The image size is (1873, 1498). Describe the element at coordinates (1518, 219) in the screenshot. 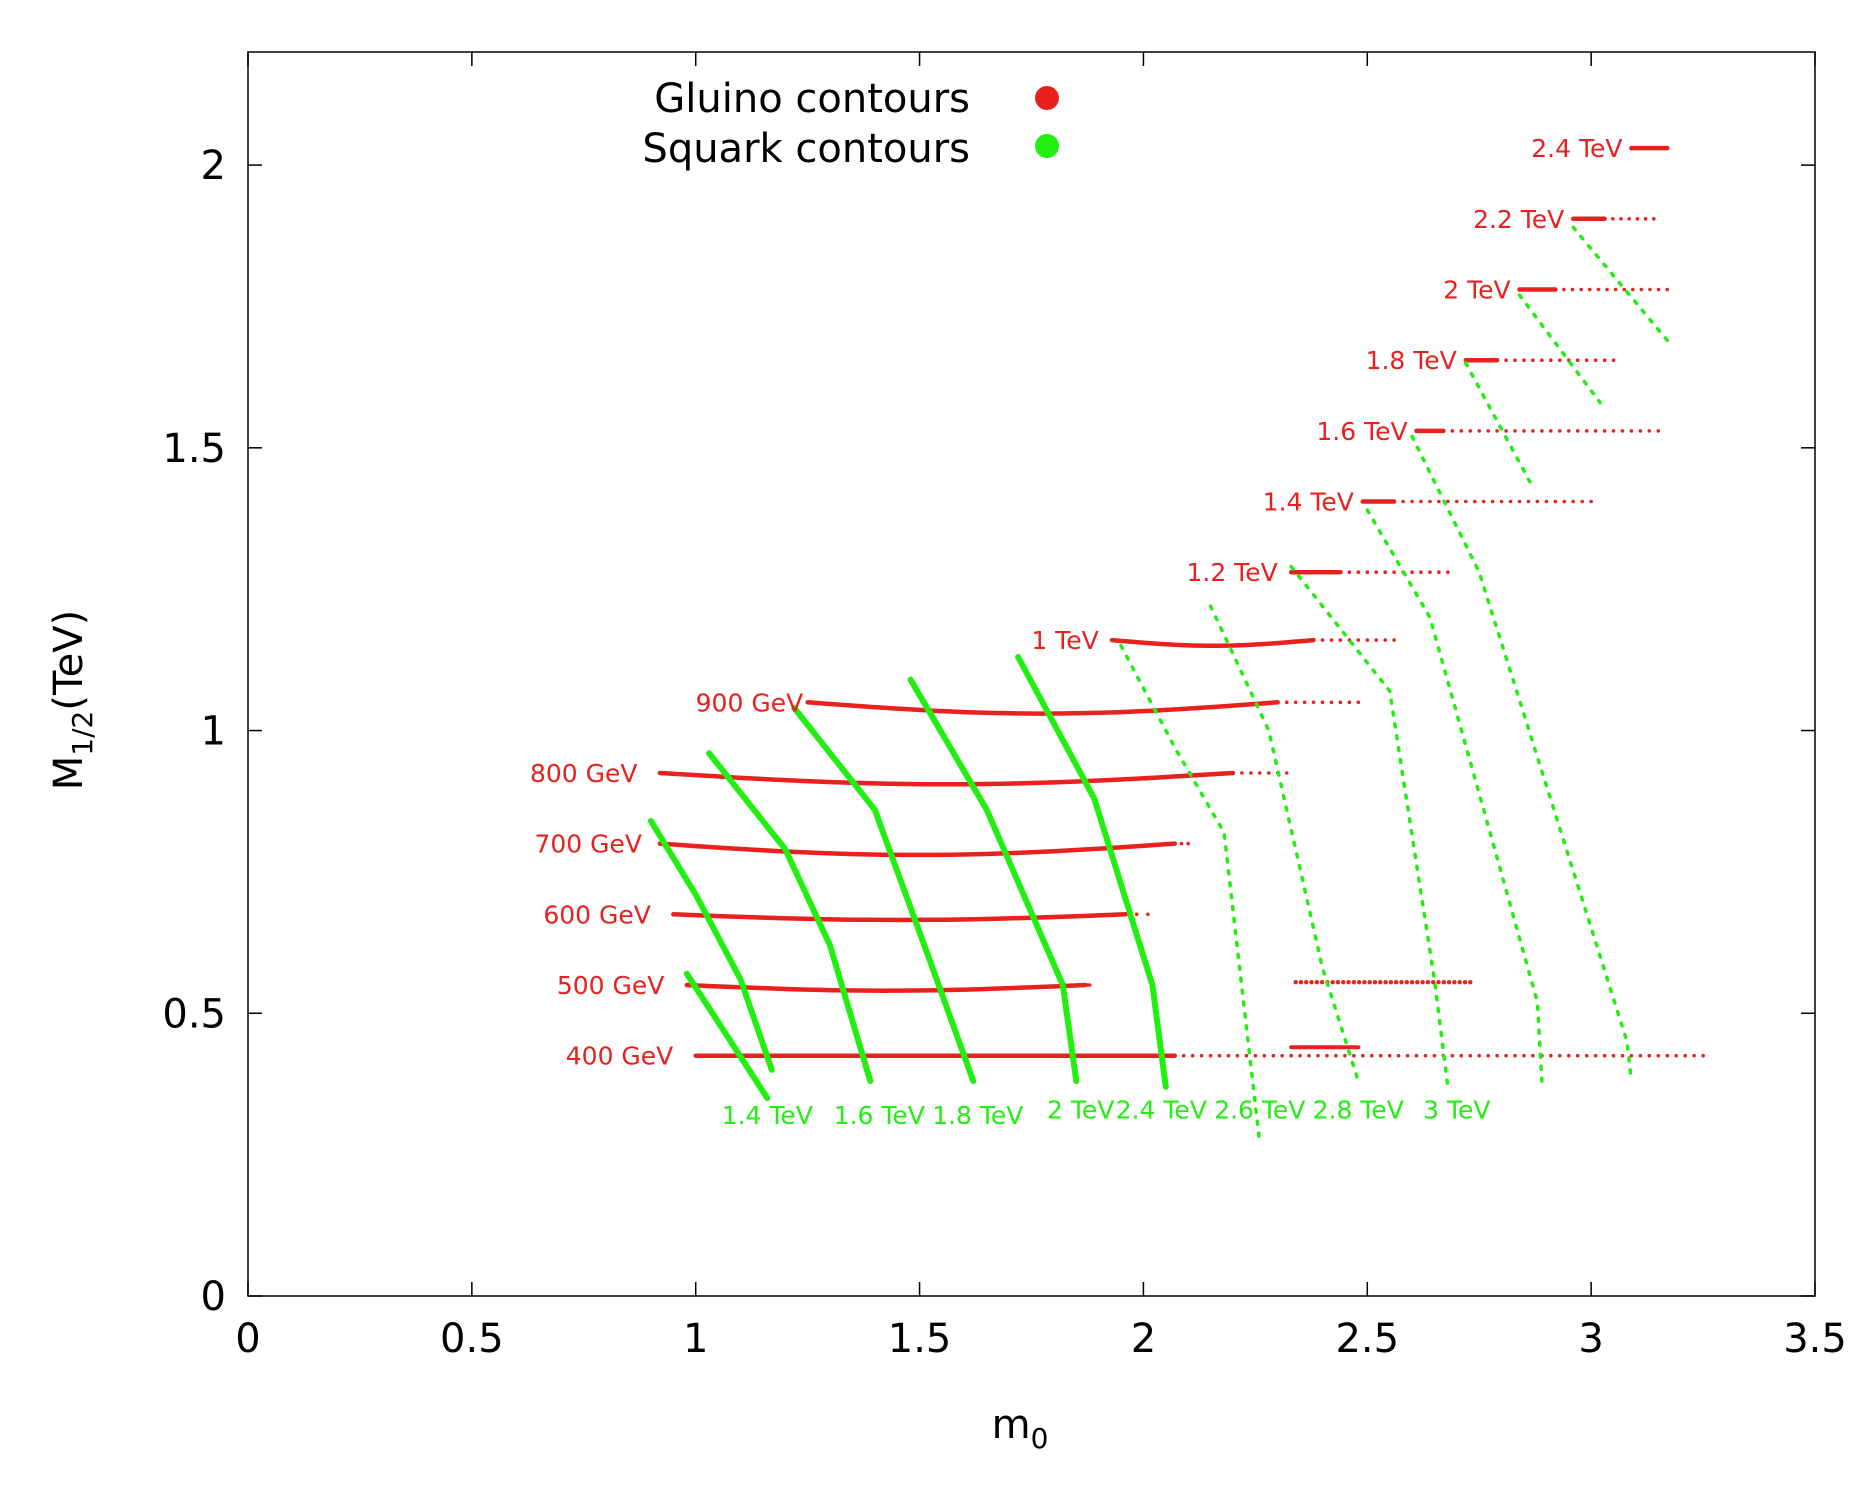

I see `gluino-contour-label: 2.2 TeV` at that location.